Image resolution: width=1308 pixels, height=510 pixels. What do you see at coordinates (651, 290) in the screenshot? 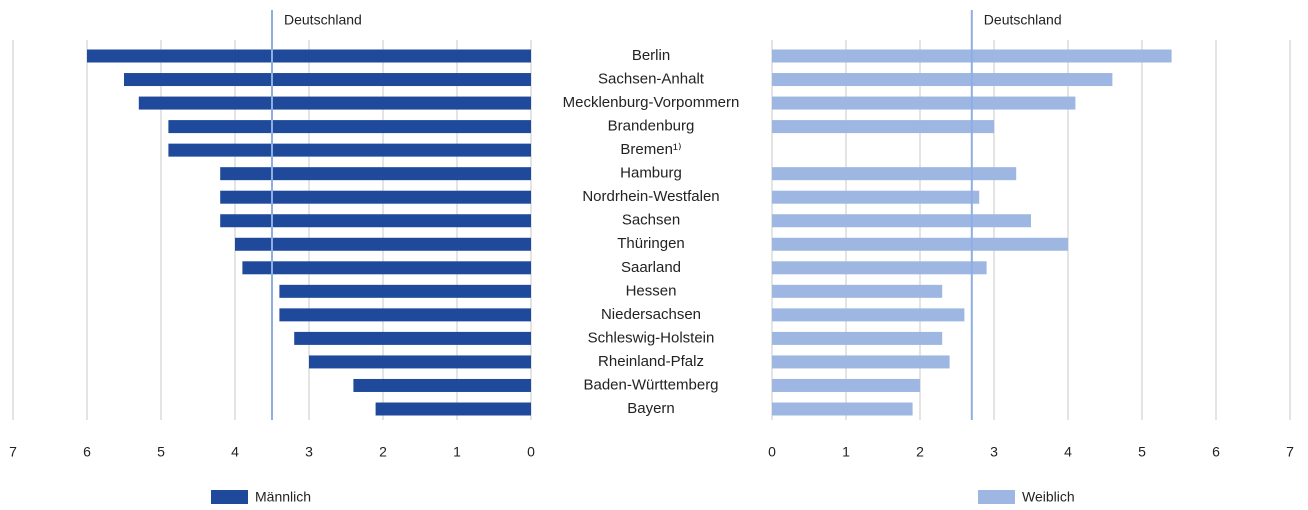
I see `category-label: Hessen` at bounding box center [651, 290].